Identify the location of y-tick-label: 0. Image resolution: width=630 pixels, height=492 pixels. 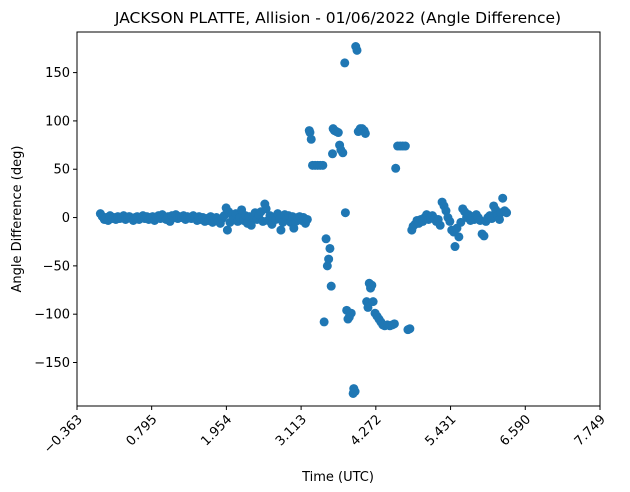
(66, 218).